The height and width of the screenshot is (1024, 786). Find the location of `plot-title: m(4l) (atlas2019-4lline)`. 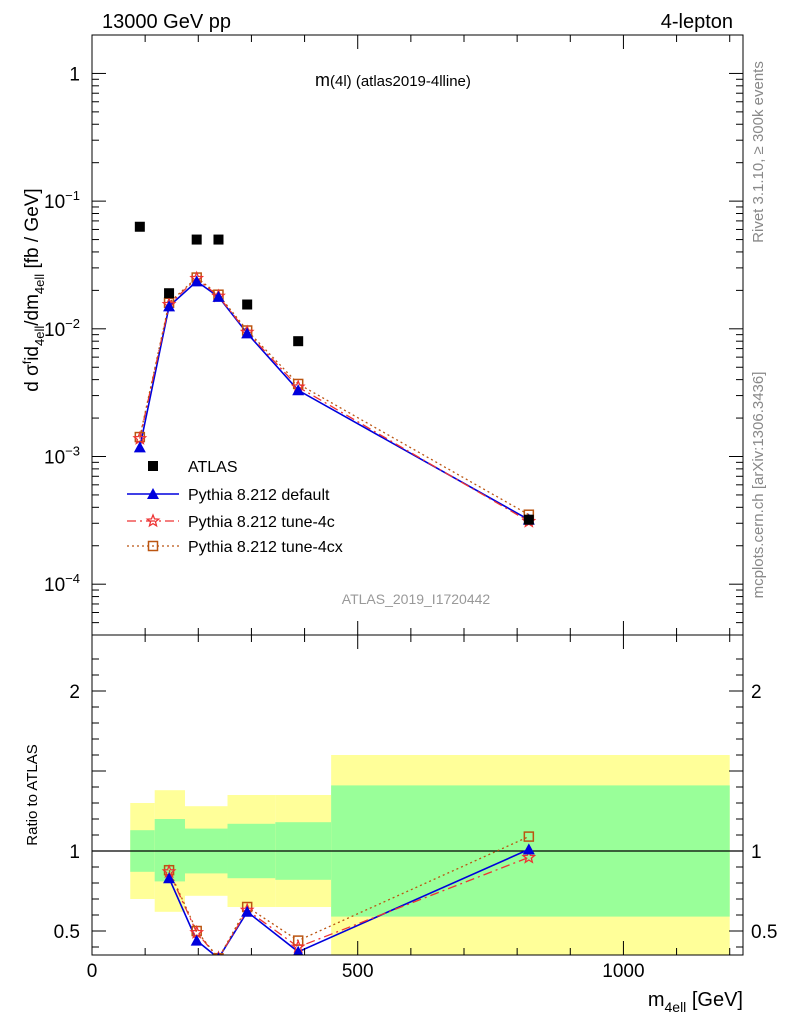

plot-title: m(4l) (atlas2019-4lline) is located at coordinates (393, 80).